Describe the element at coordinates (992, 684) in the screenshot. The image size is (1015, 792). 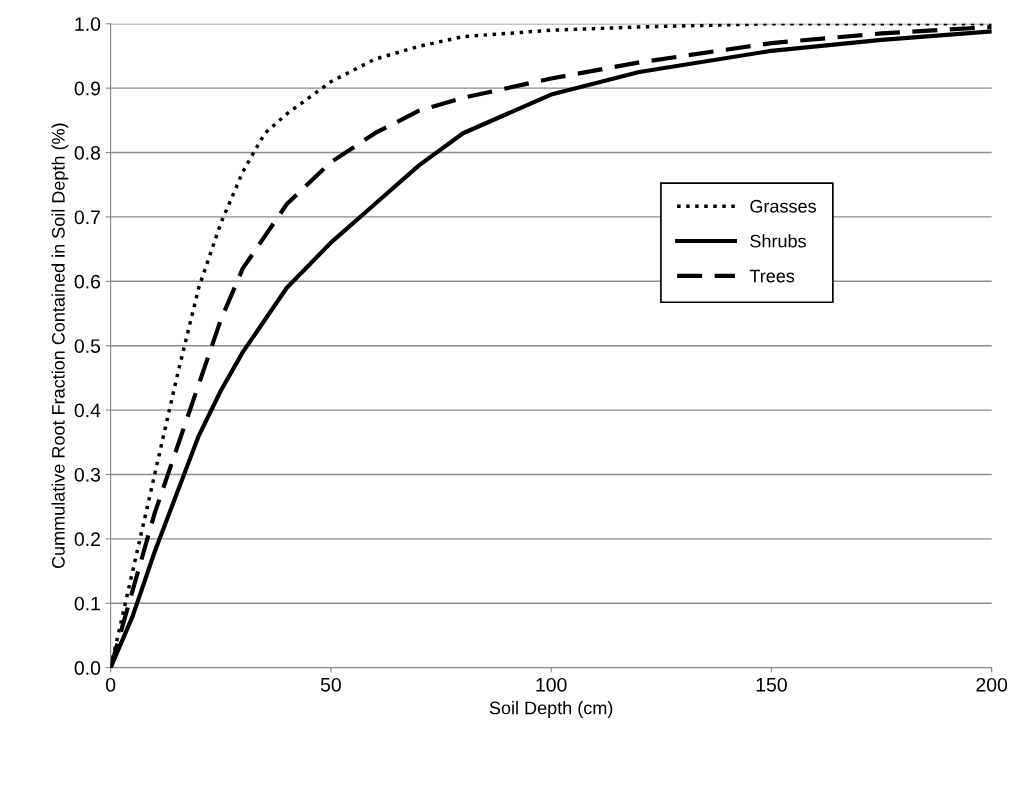
I see `x-tick-label: 200` at that location.